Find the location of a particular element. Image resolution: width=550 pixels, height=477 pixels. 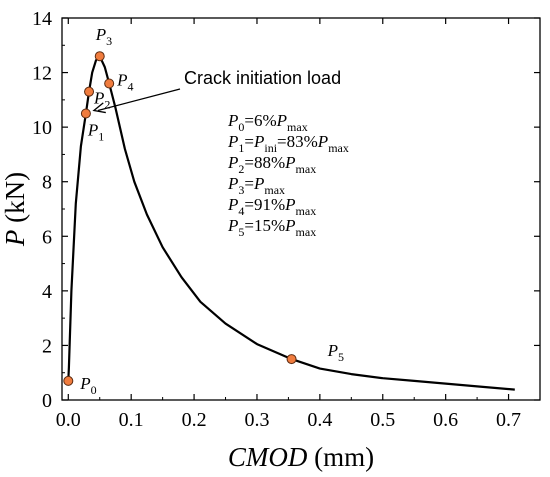

legend-line-p5: P5=15%Pmax is located at coordinates (271, 227).